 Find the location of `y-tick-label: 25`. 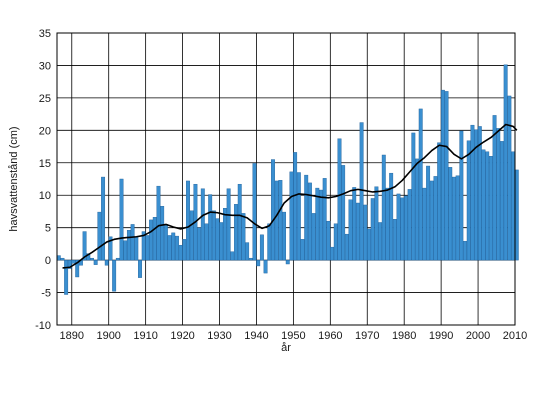

y-tick-label: 25 is located at coordinates (45, 99).